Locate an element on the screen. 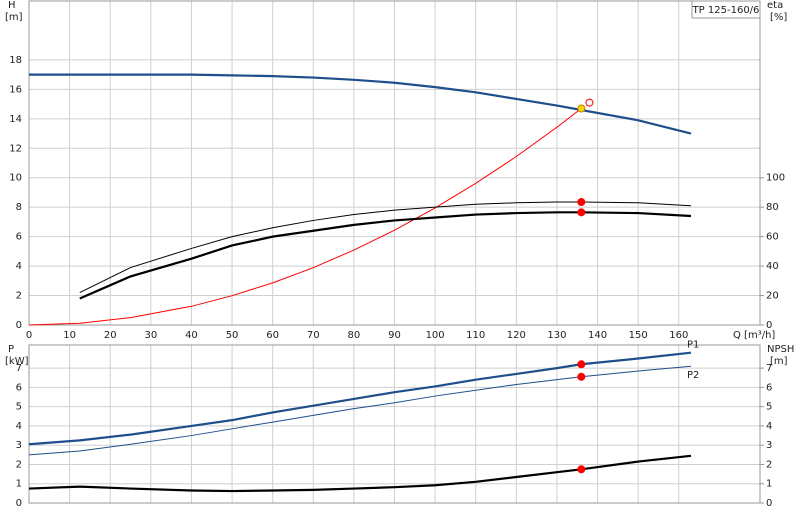 The height and width of the screenshot is (520, 800). x-tick-label: 10 is located at coordinates (69, 335).